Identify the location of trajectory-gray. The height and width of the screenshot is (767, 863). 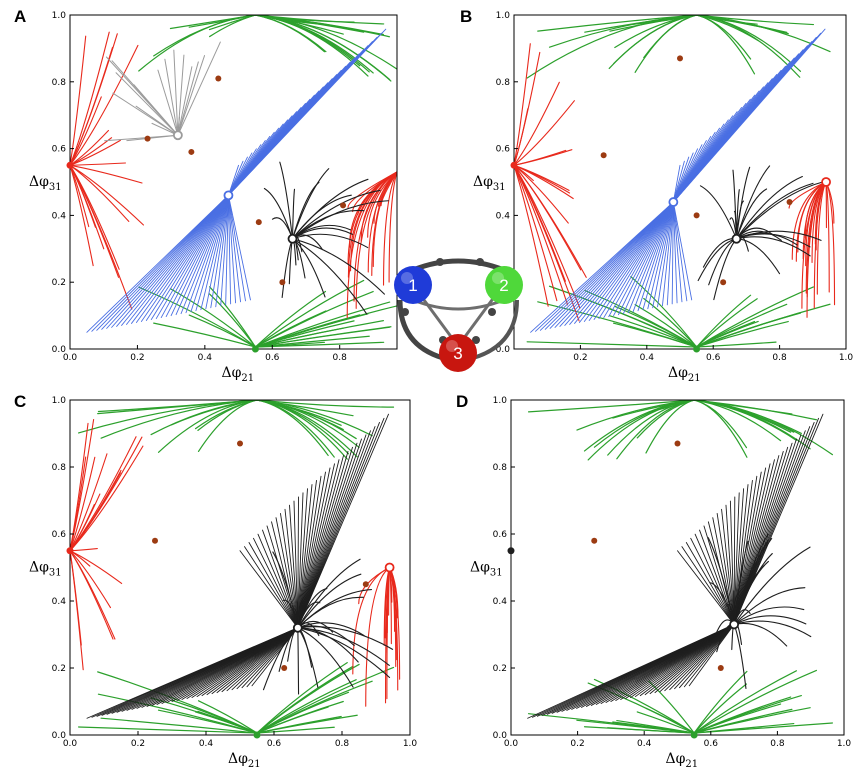
(145, 114).